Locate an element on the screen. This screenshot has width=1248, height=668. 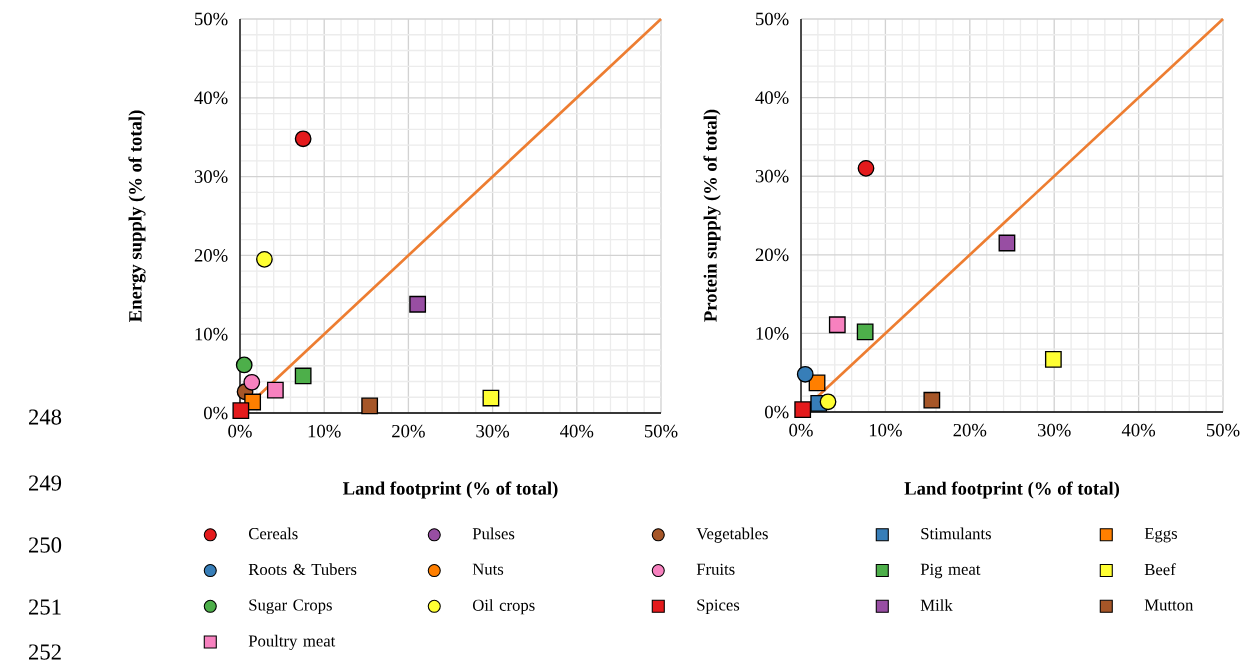
legend-label: Nuts is located at coordinates (488, 569).